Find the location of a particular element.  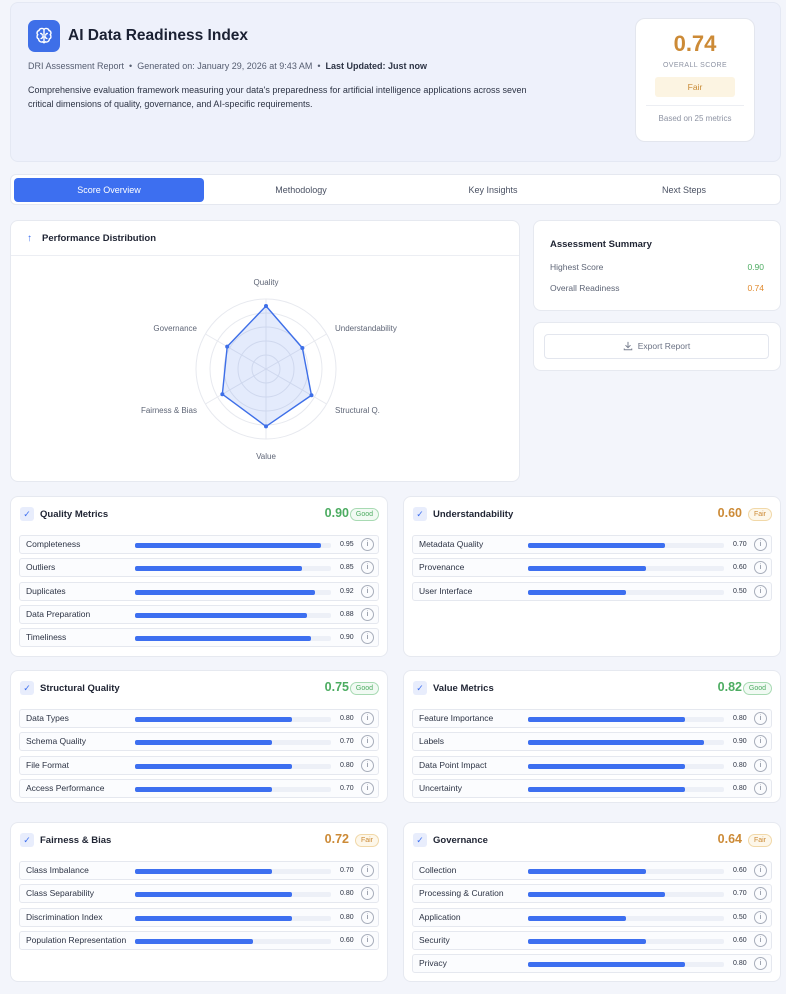

check-icon: ✓ is located at coordinates (27, 514).